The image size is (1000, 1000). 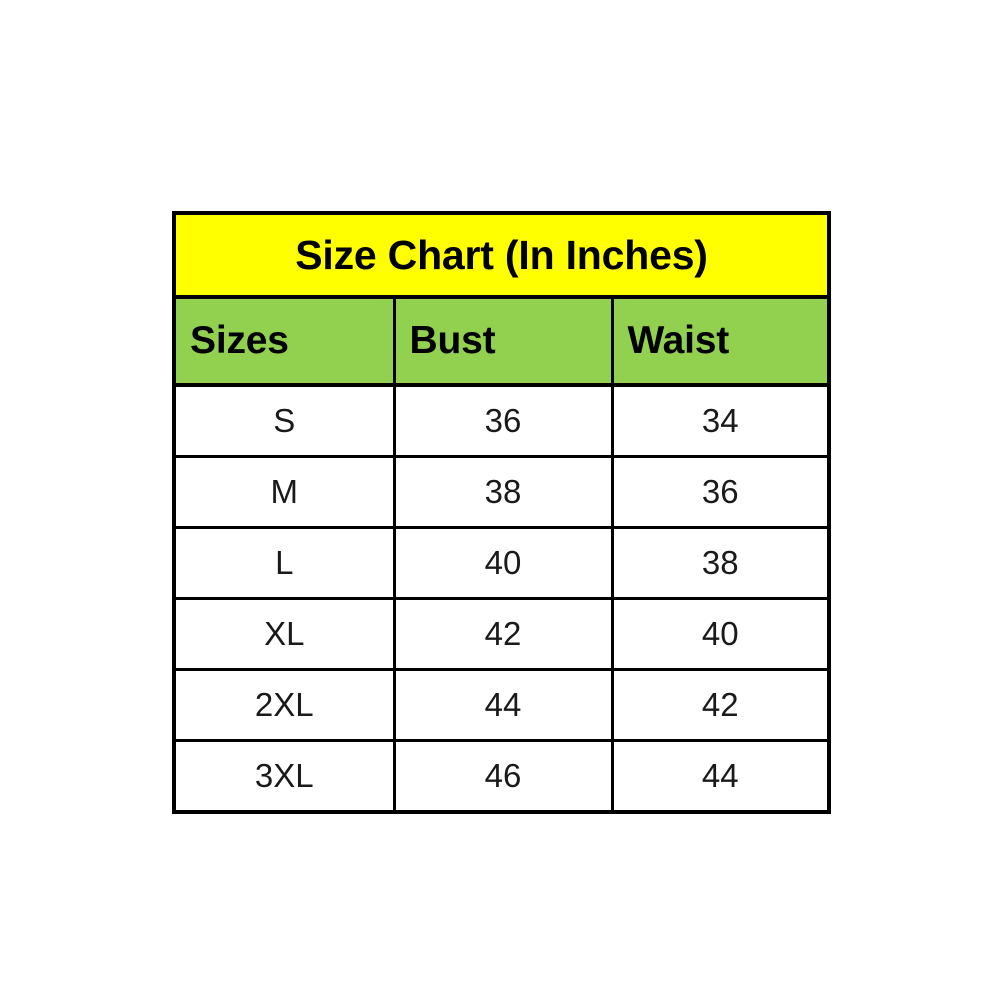 I want to click on table-row: XL 42 40, so click(x=502, y=634).